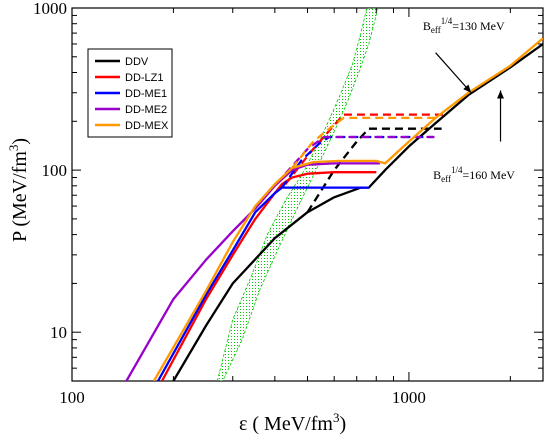 This screenshot has height=436, width=545. What do you see at coordinates (137, 62) in the screenshot?
I see `legend-label: DDV` at bounding box center [137, 62].